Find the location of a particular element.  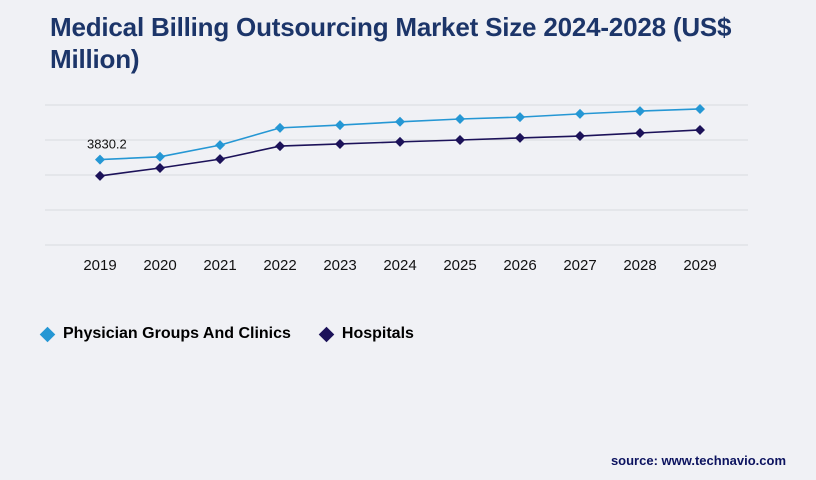

legend-label-hospitals: Hospitals is located at coordinates (377, 333).